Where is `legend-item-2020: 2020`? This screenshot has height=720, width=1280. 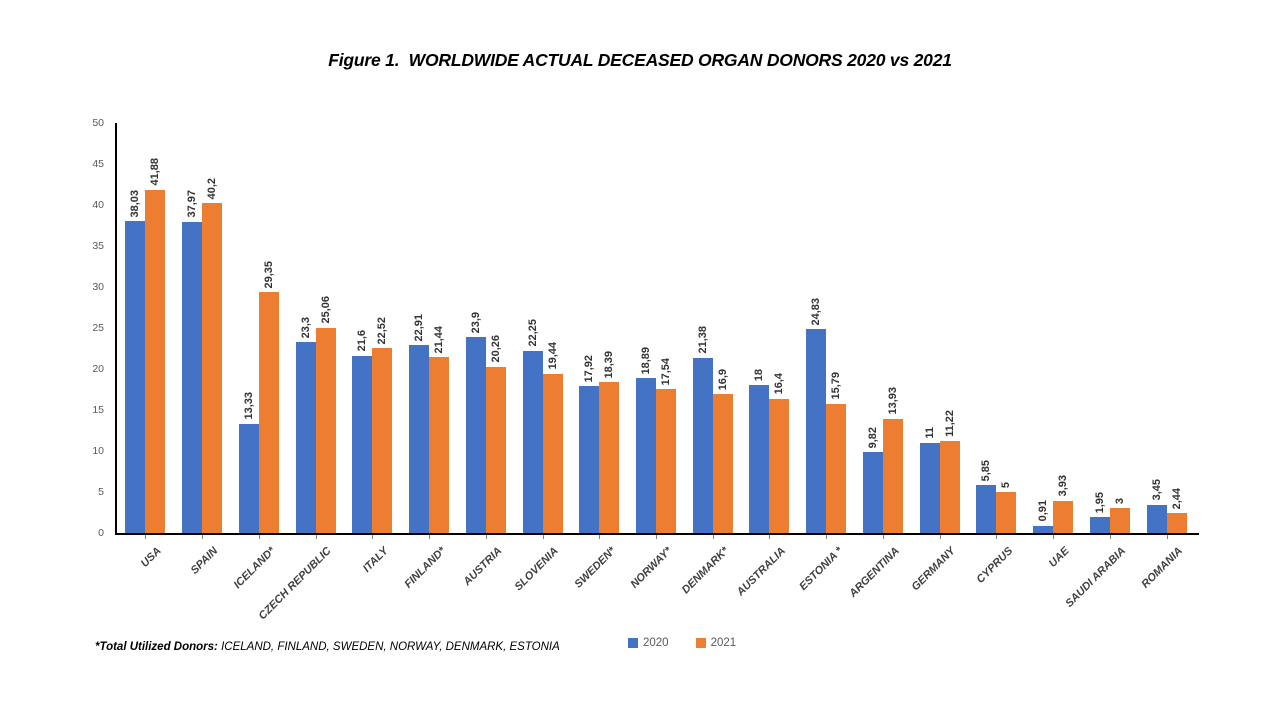
legend-item-2020: 2020 is located at coordinates (648, 643).